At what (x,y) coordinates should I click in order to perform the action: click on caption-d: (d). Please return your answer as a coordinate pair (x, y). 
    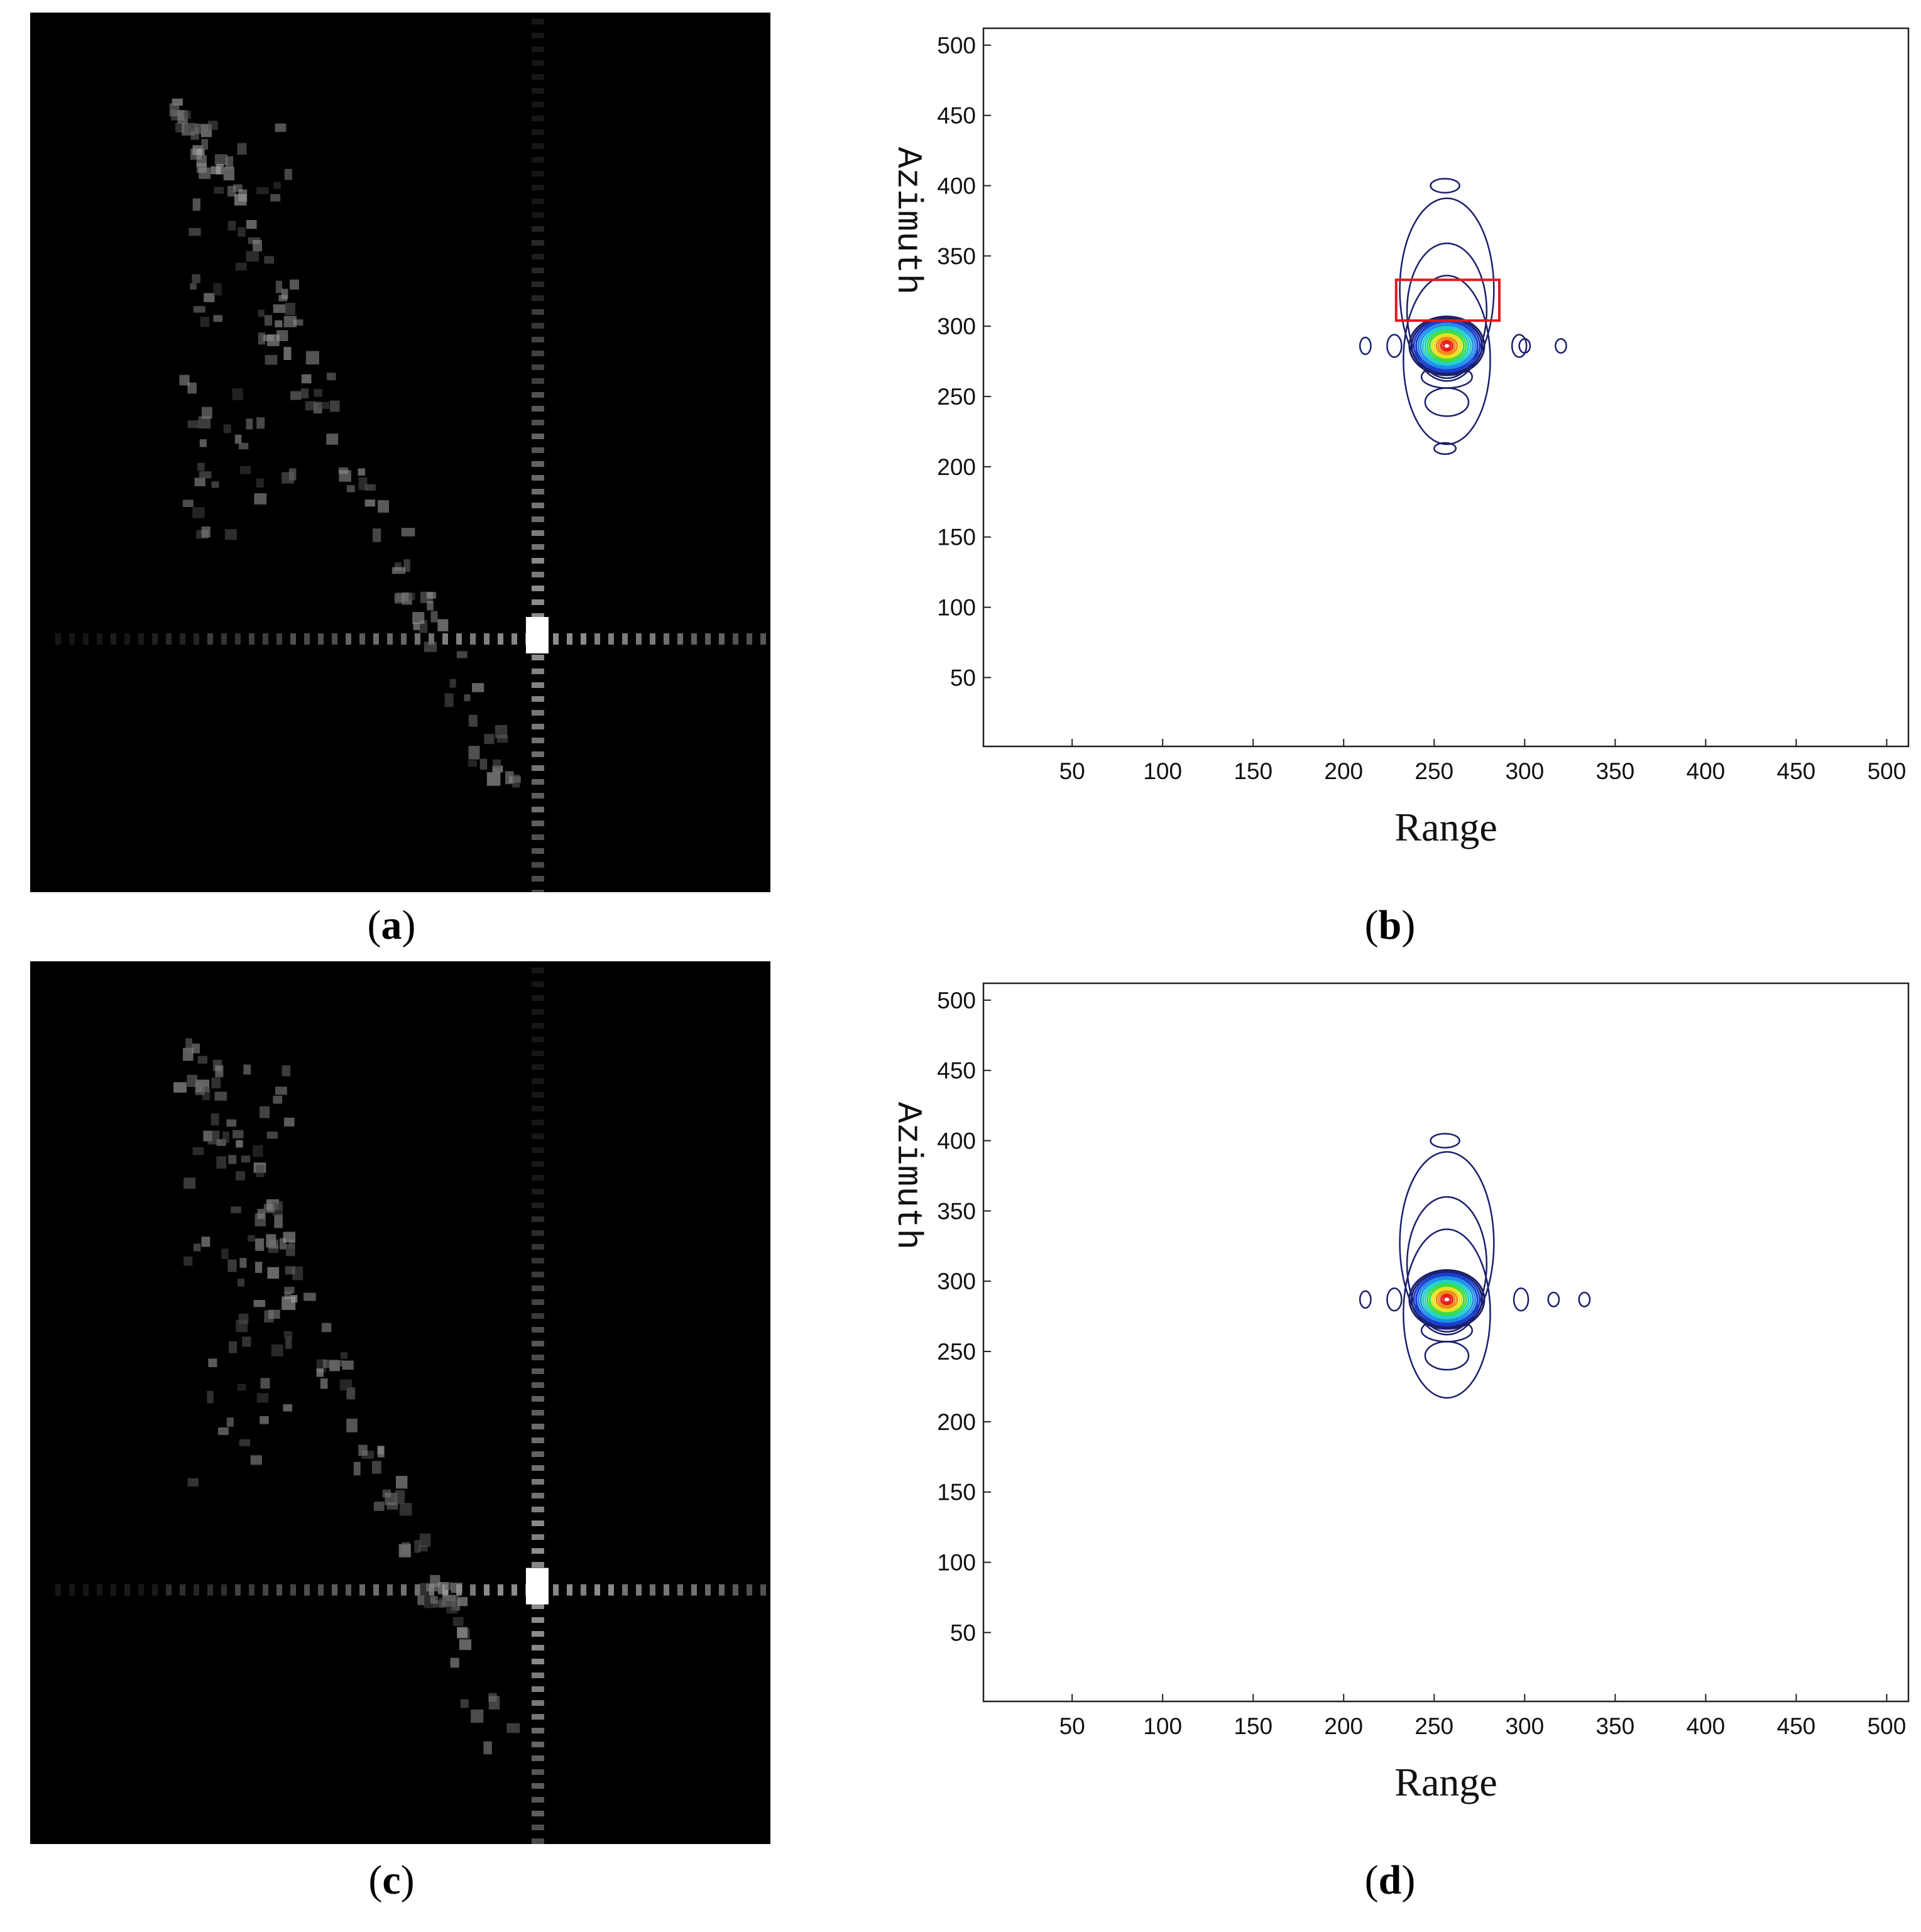
    Looking at the image, I should click on (1390, 1880).